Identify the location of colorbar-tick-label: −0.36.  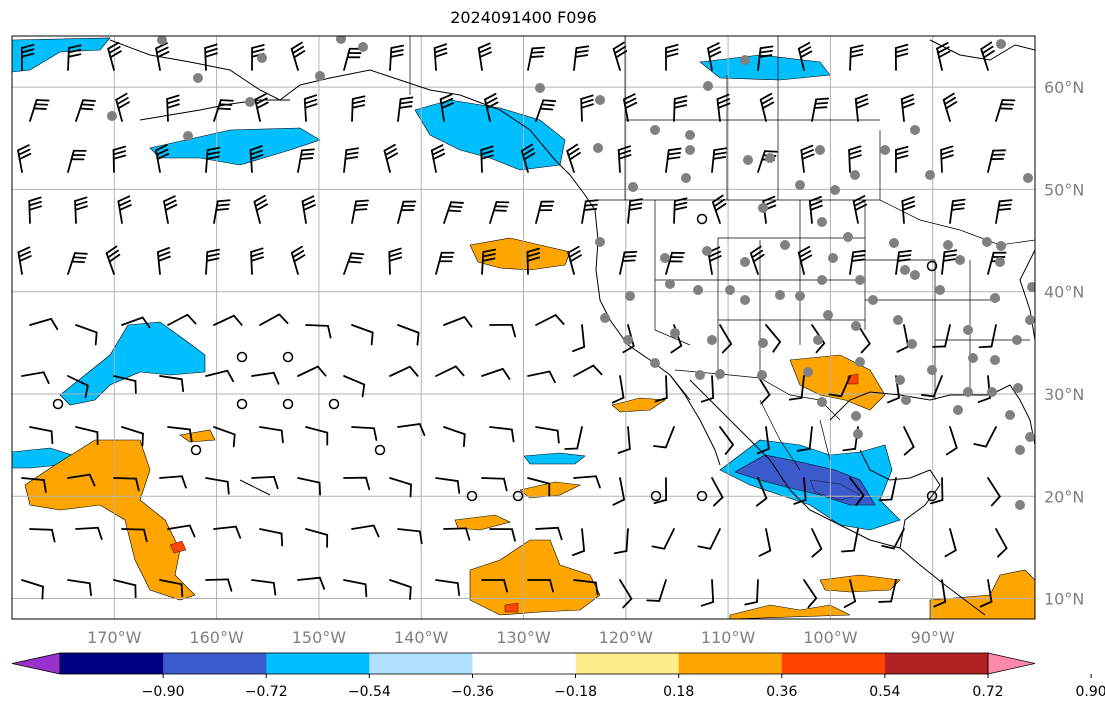
(472, 692).